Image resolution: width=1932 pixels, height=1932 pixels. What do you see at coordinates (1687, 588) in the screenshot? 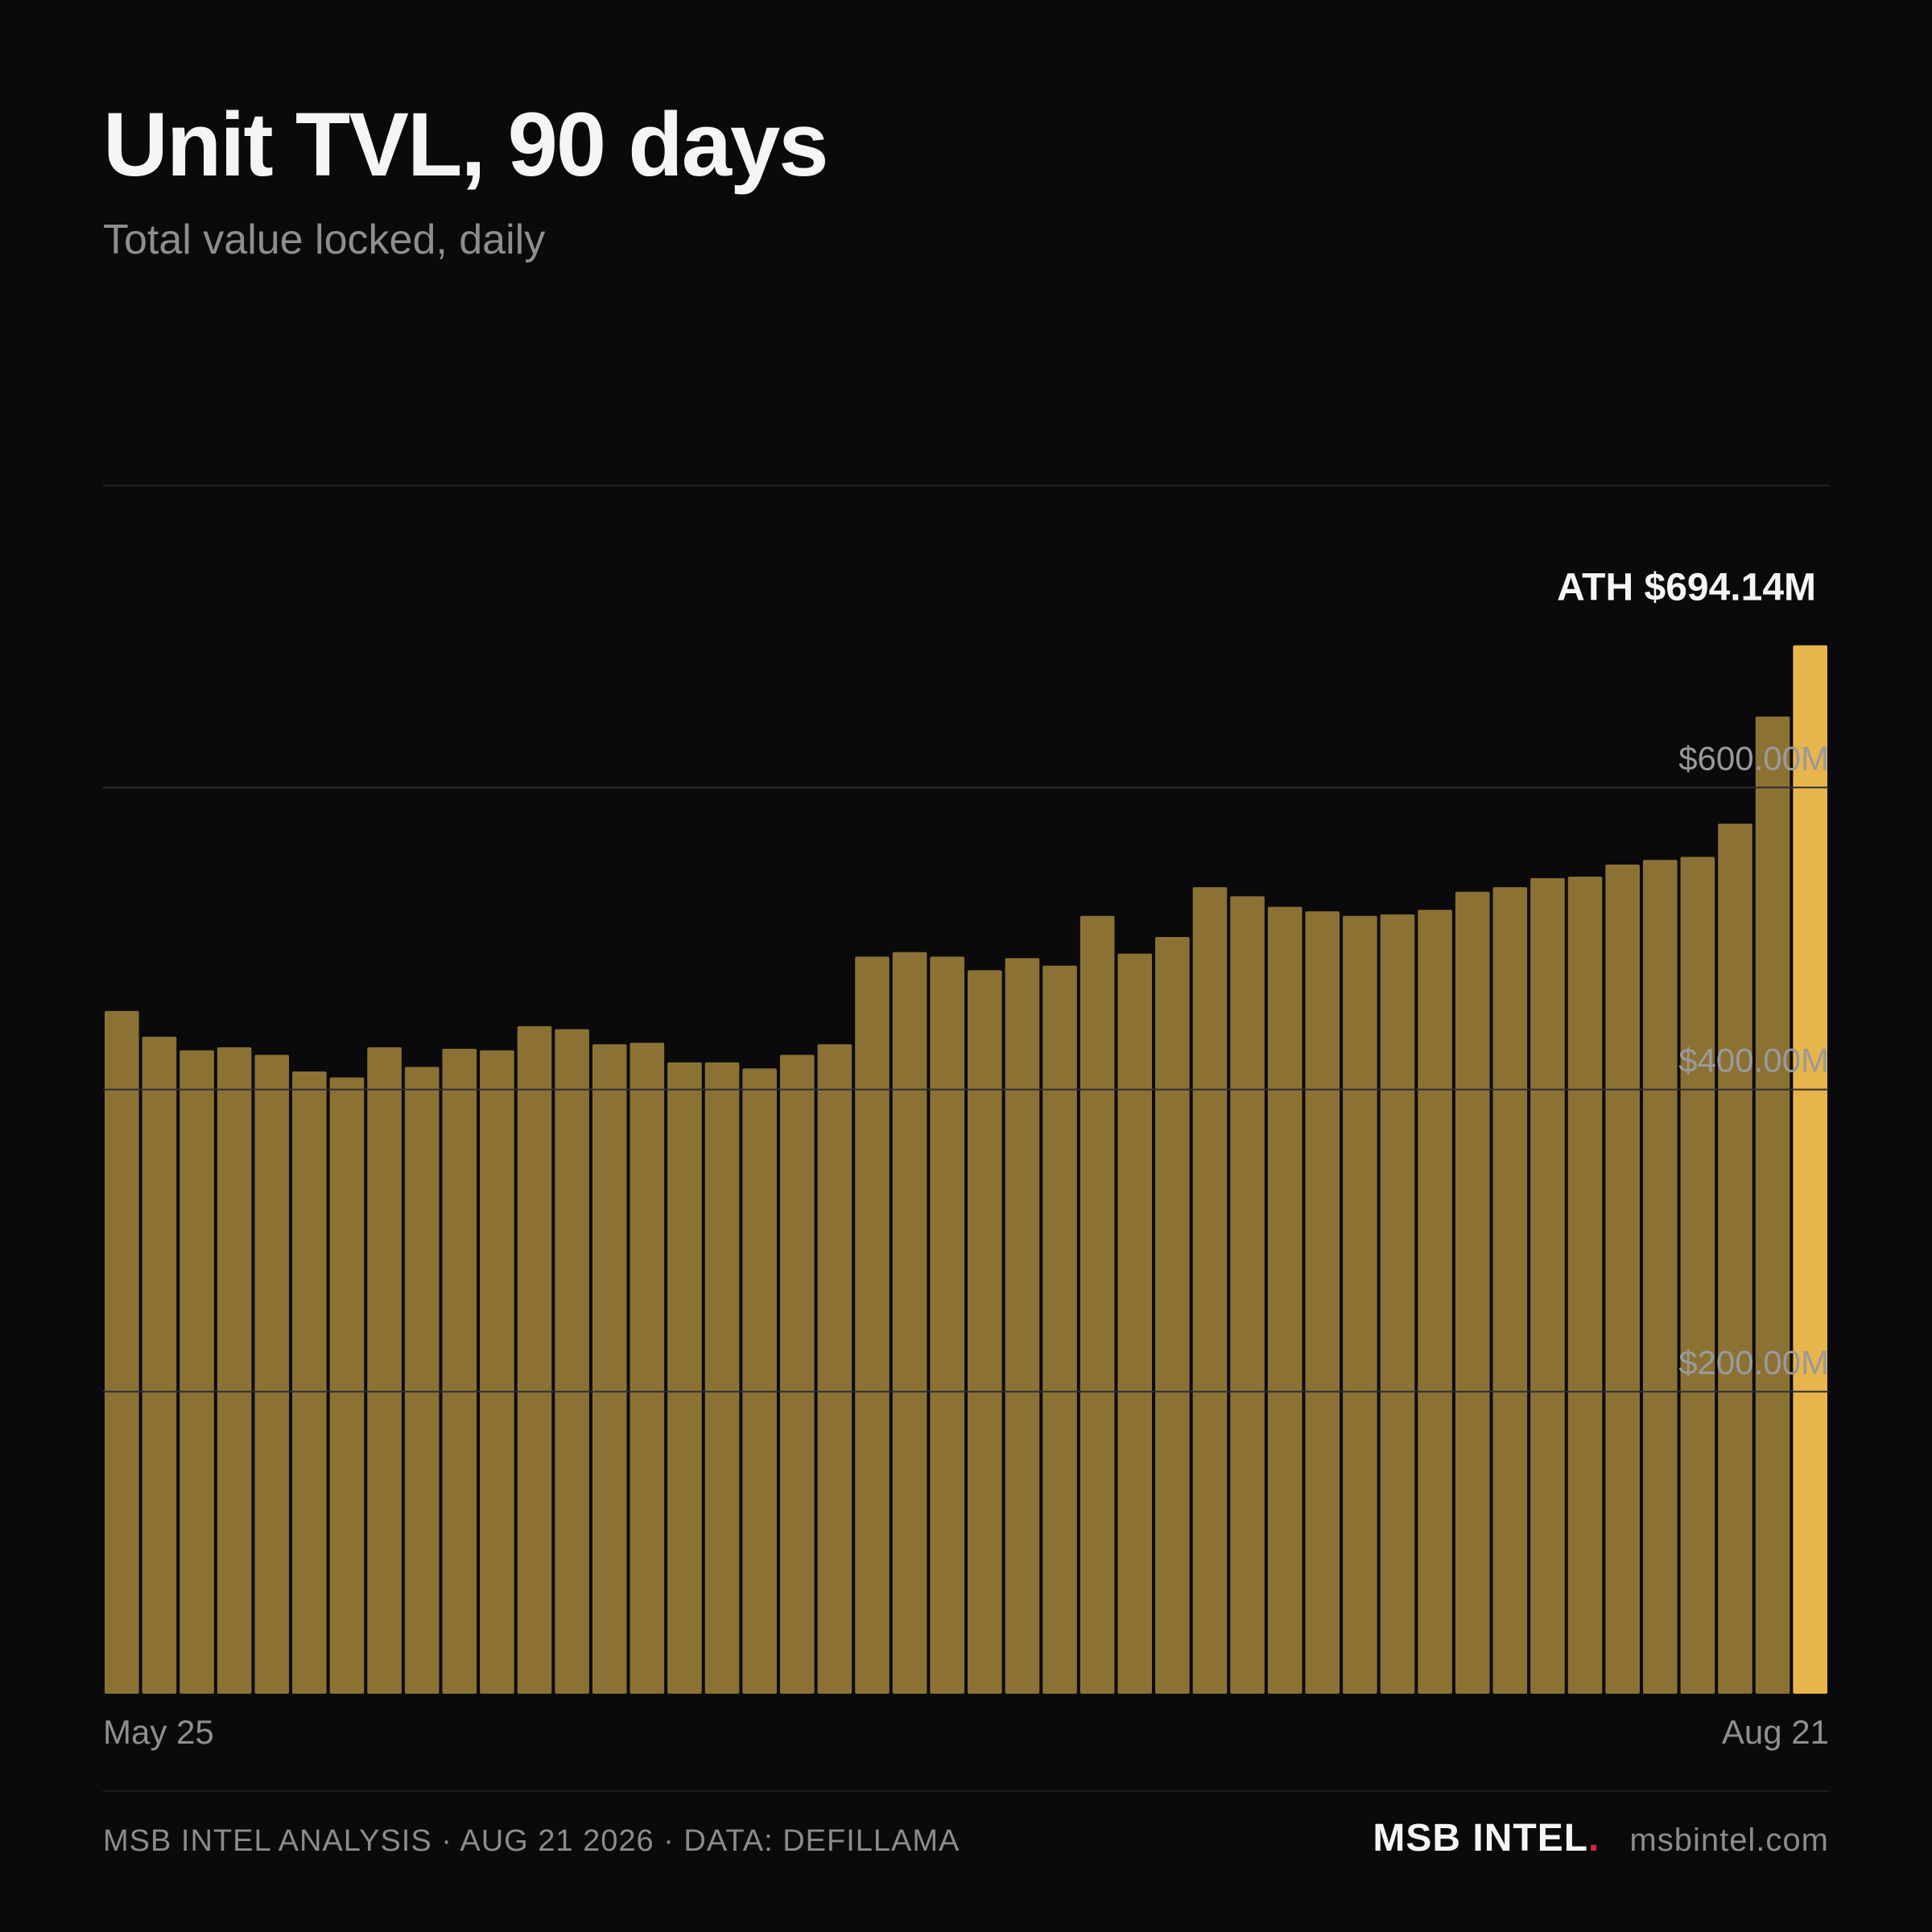
I see `ath-annotation: ATH $694.14M` at bounding box center [1687, 588].